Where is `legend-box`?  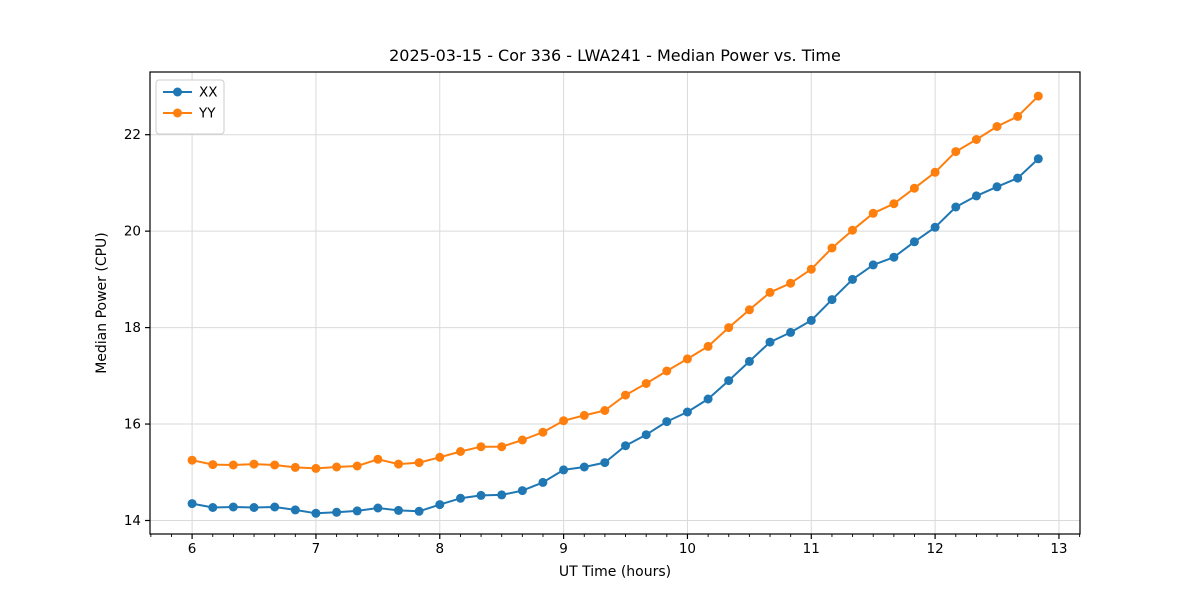
legend-box is located at coordinates (190, 107).